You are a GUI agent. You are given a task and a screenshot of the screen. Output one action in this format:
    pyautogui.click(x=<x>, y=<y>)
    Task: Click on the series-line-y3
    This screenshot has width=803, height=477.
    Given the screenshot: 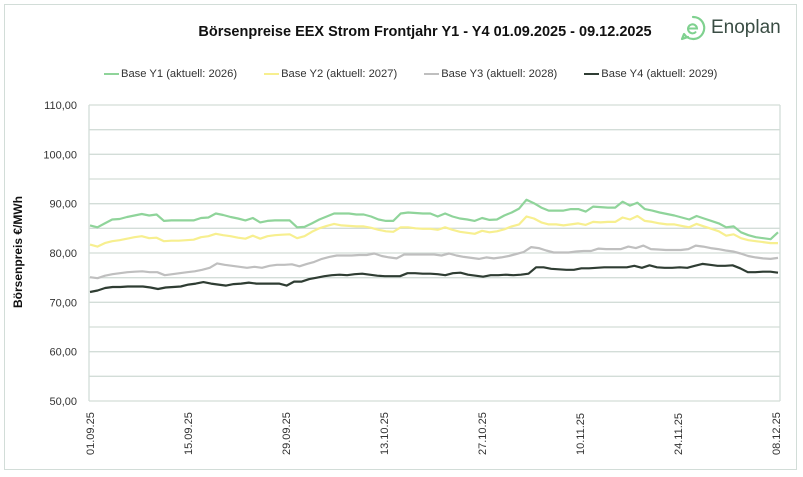 What is the action you would take?
    pyautogui.click(x=434, y=262)
    